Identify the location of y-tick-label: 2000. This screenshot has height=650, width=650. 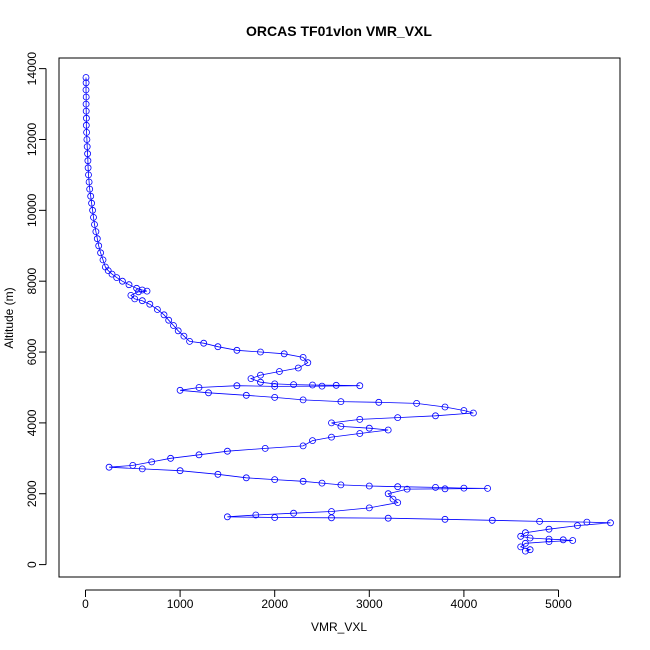
(32, 493).